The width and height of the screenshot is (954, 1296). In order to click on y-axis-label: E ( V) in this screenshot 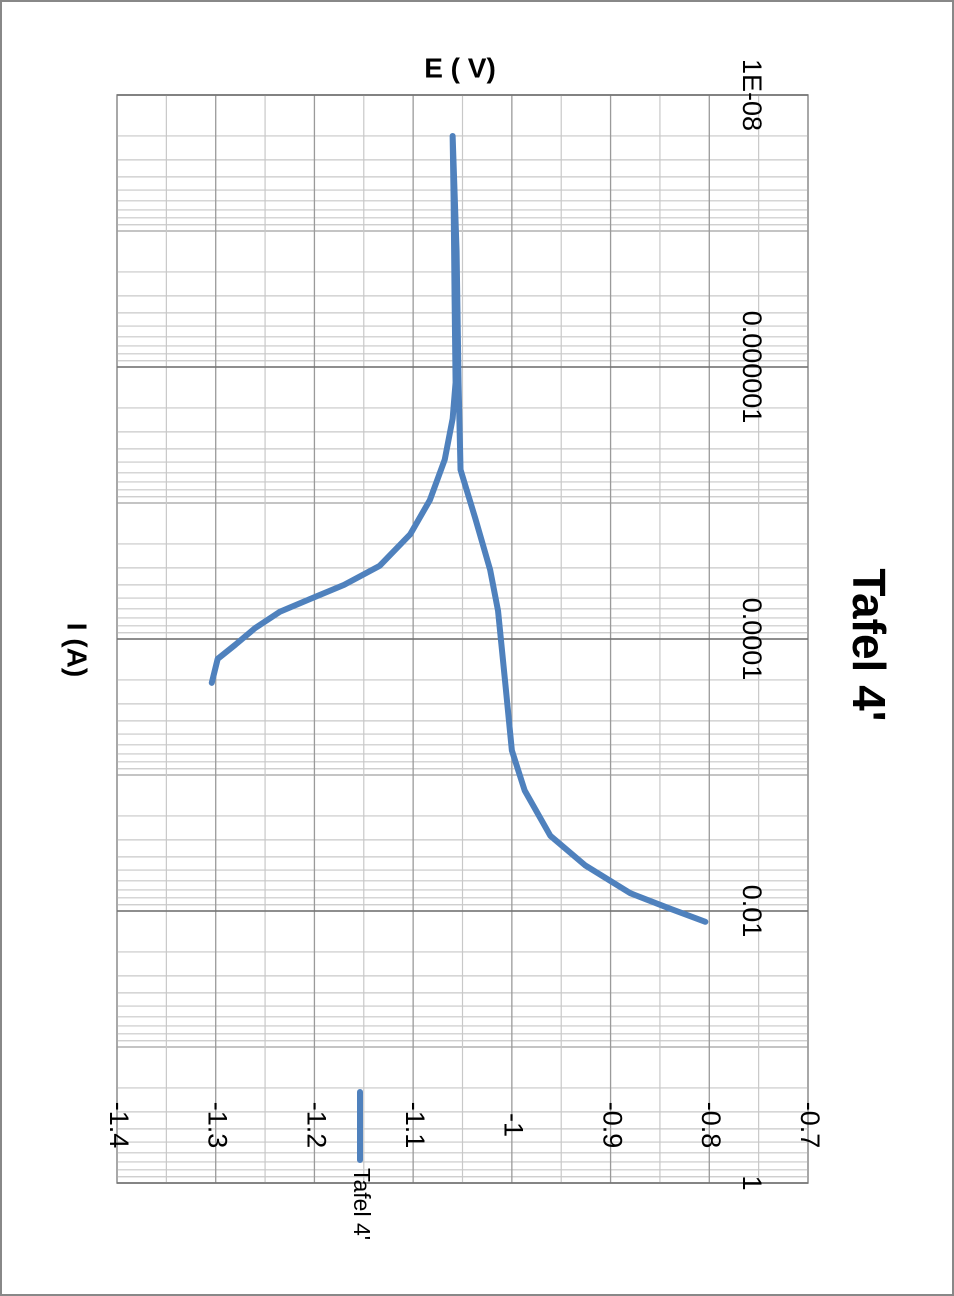, I will do `click(460, 67)`.